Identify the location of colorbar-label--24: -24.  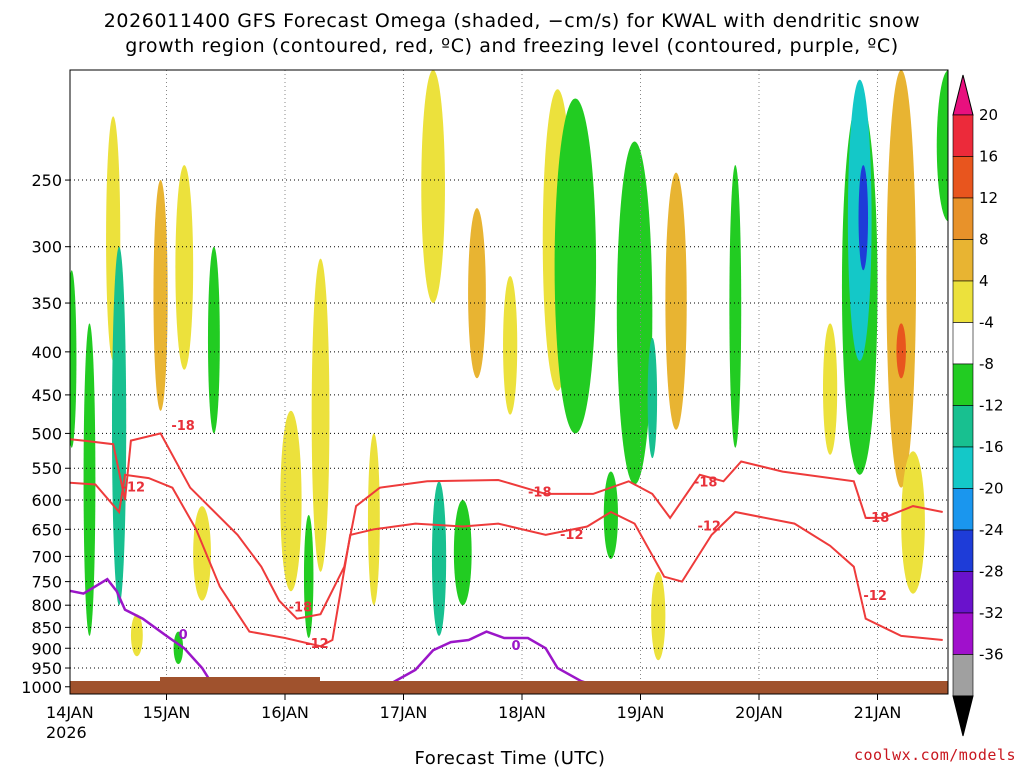
(991, 530).